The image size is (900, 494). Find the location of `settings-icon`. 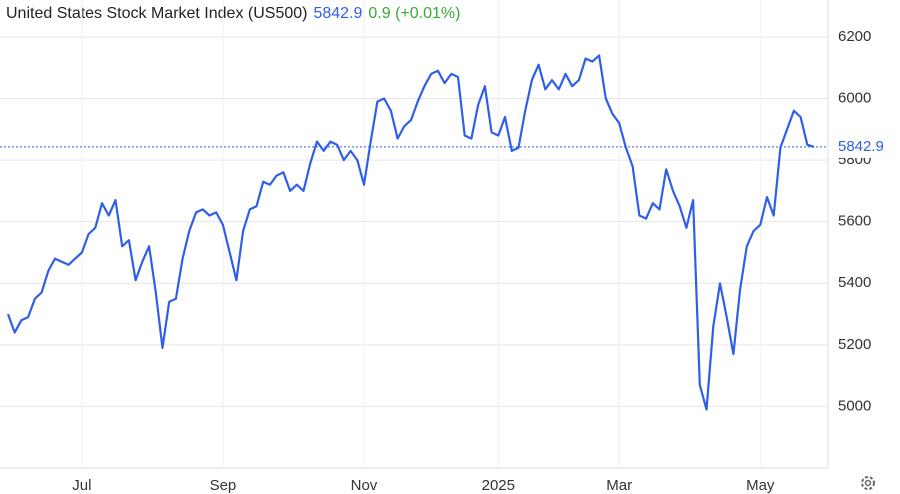

settings-icon is located at coordinates (868, 483).